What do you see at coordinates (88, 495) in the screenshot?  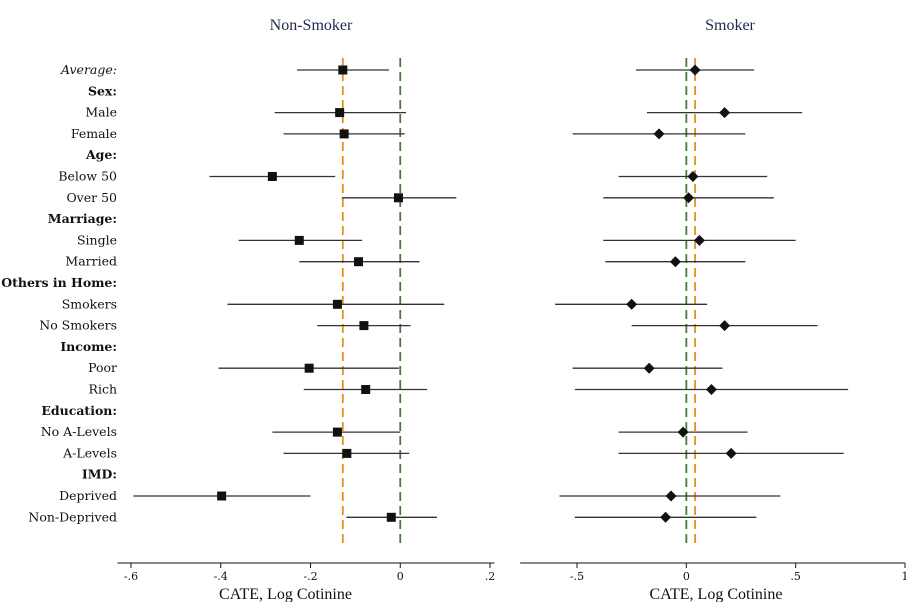 I see `row-label-deprived: Deprived` at bounding box center [88, 495].